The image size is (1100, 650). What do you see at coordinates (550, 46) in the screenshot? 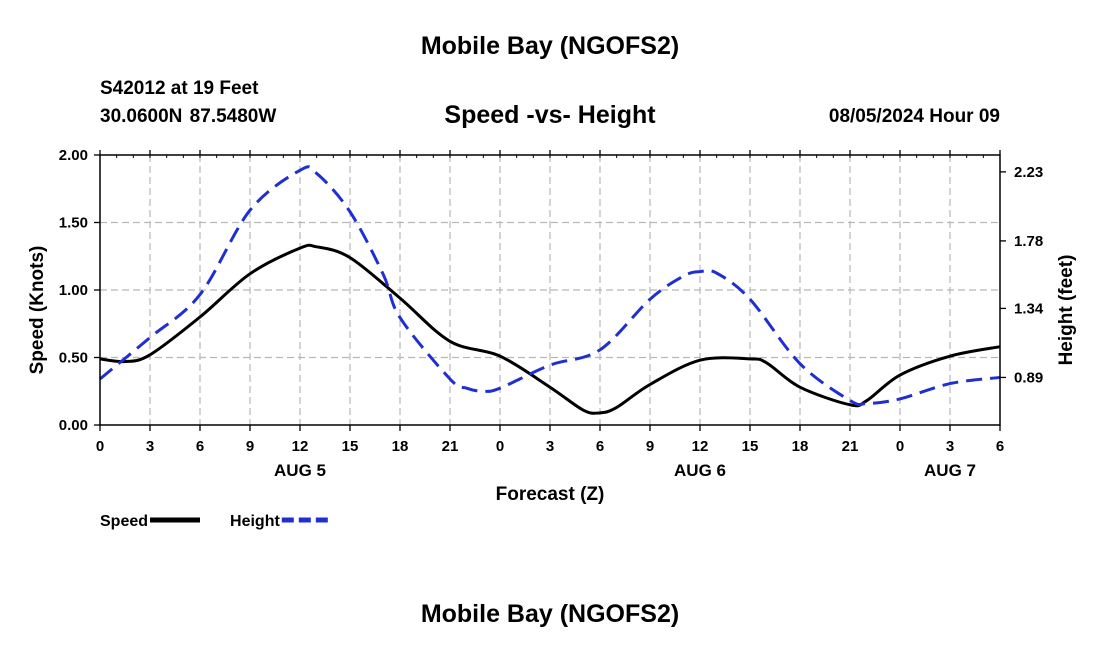
I see `chart-title: Mobile Bay (NGOFS2)` at bounding box center [550, 46].